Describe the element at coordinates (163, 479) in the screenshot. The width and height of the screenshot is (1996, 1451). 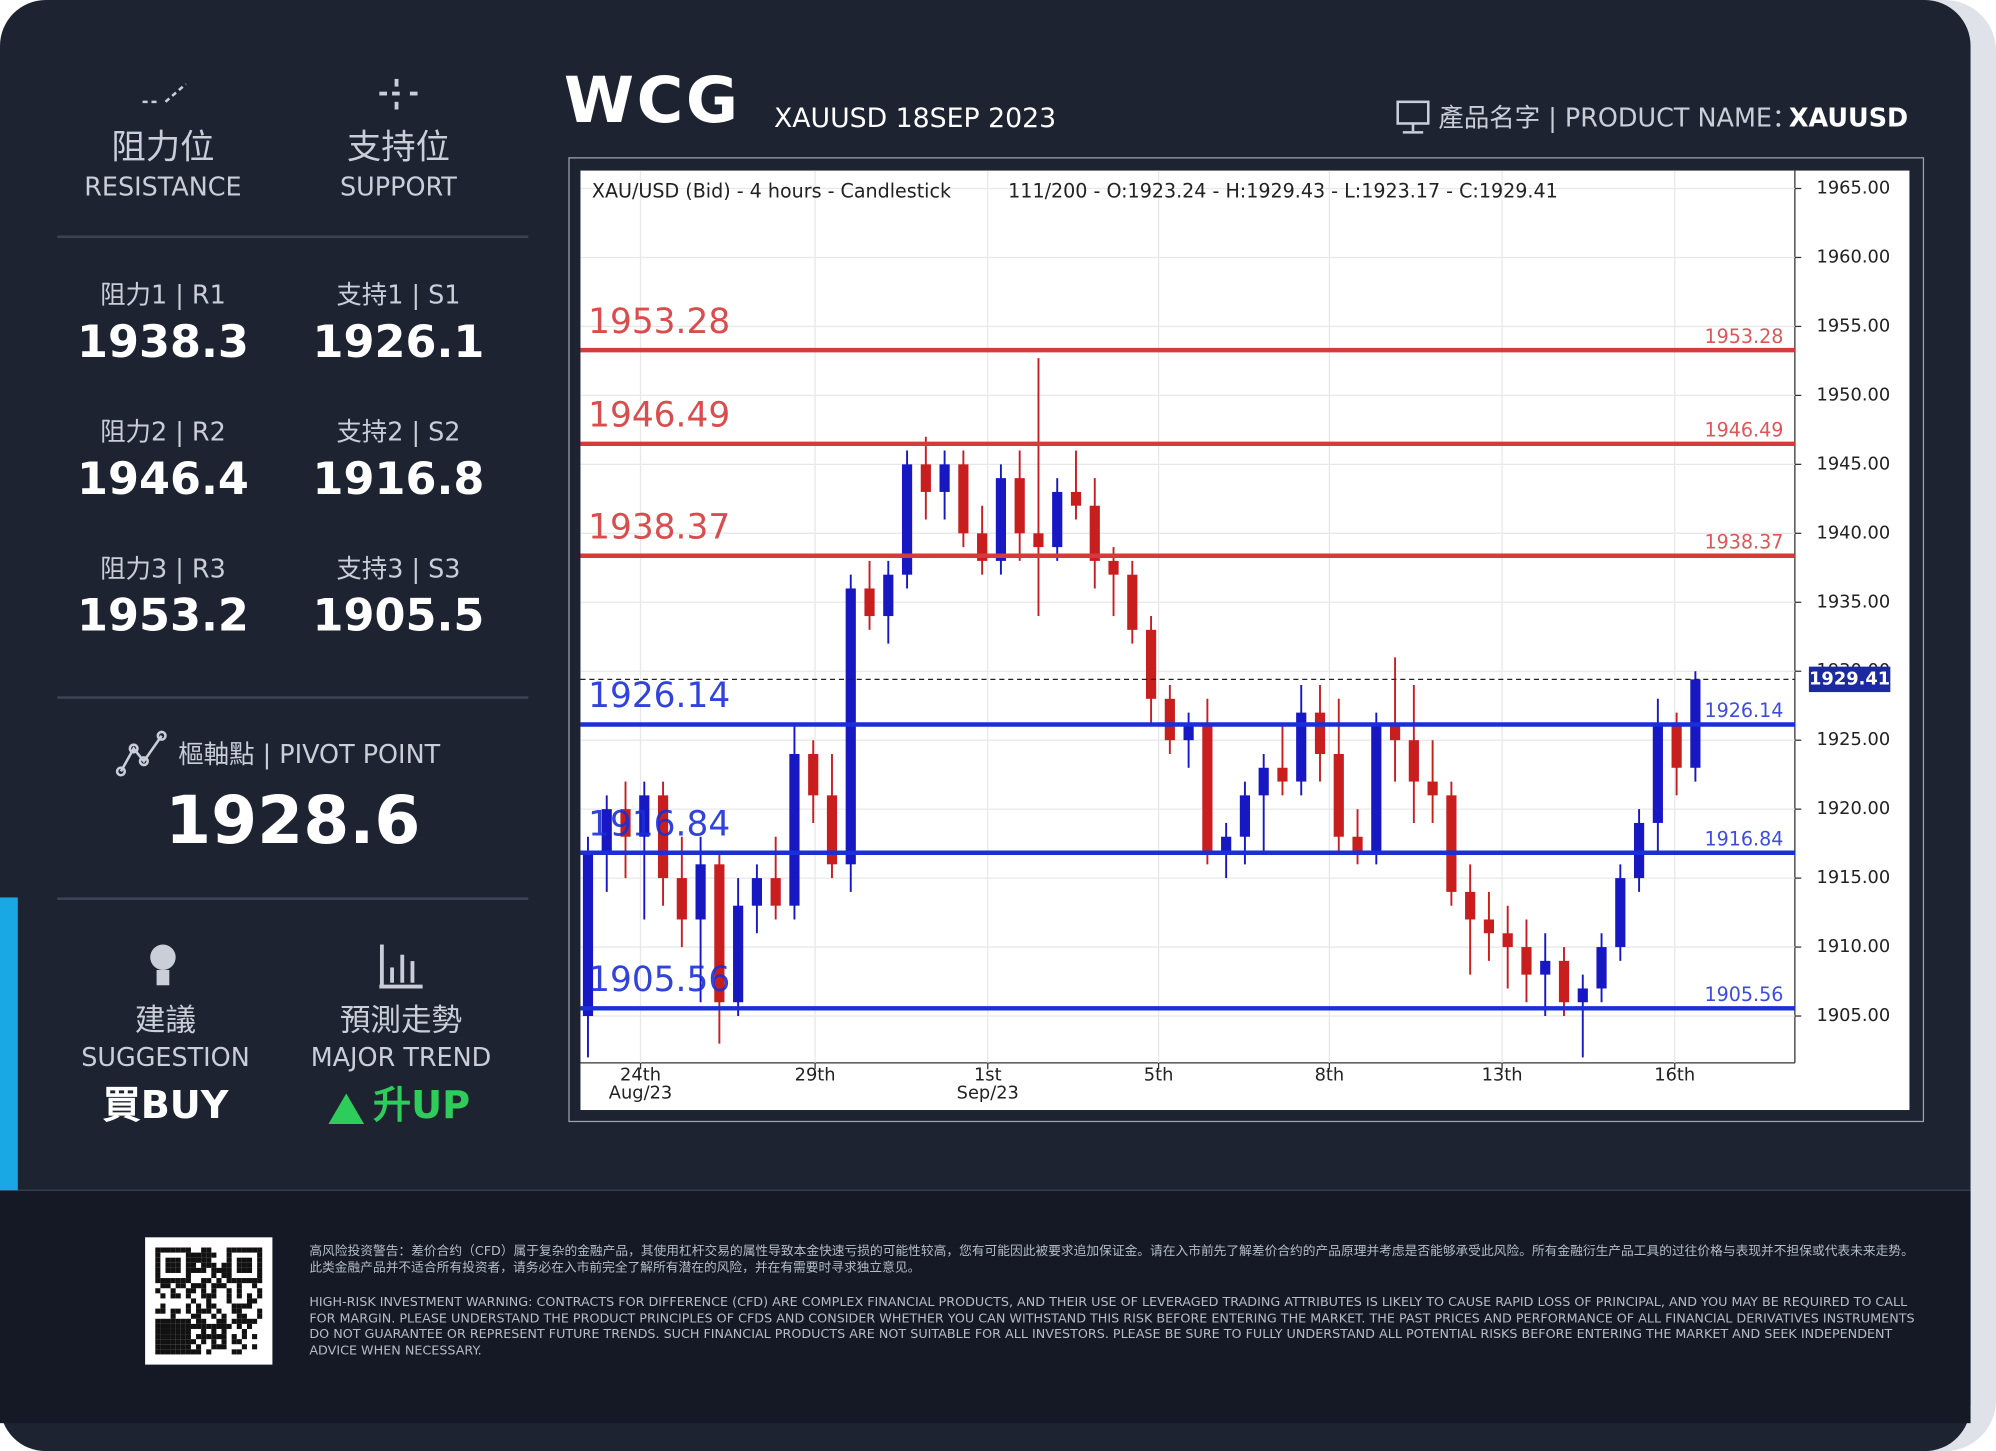
I see `level-value: 1946.4` at that location.